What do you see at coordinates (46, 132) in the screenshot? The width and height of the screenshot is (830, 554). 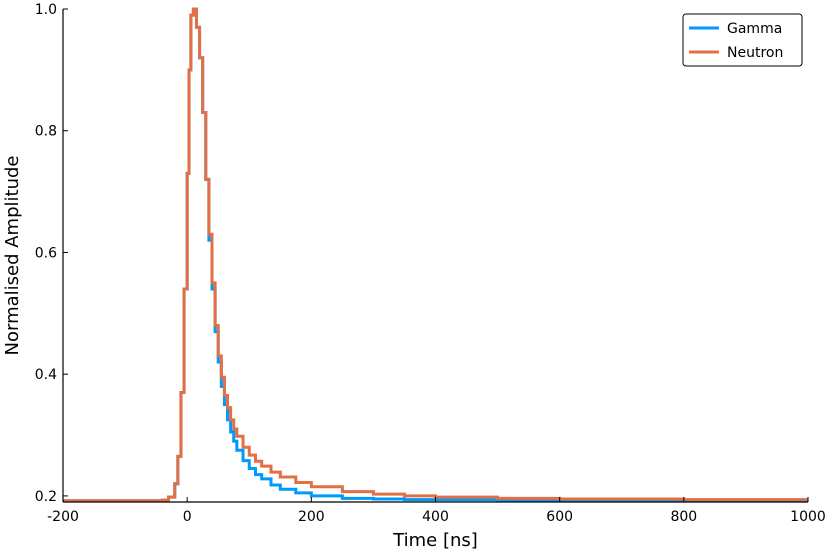 I see `y-tick-label: 0.8` at bounding box center [46, 132].